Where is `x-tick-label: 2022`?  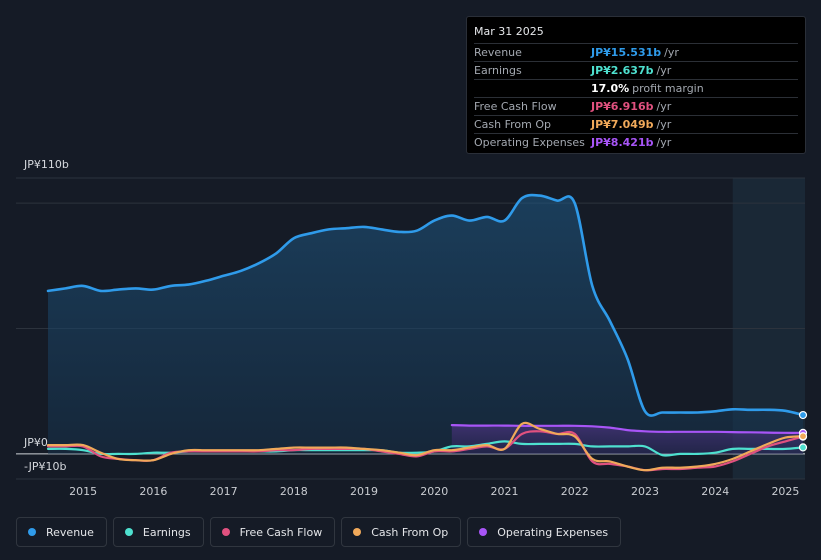 x-tick-label: 2022 is located at coordinates (575, 491).